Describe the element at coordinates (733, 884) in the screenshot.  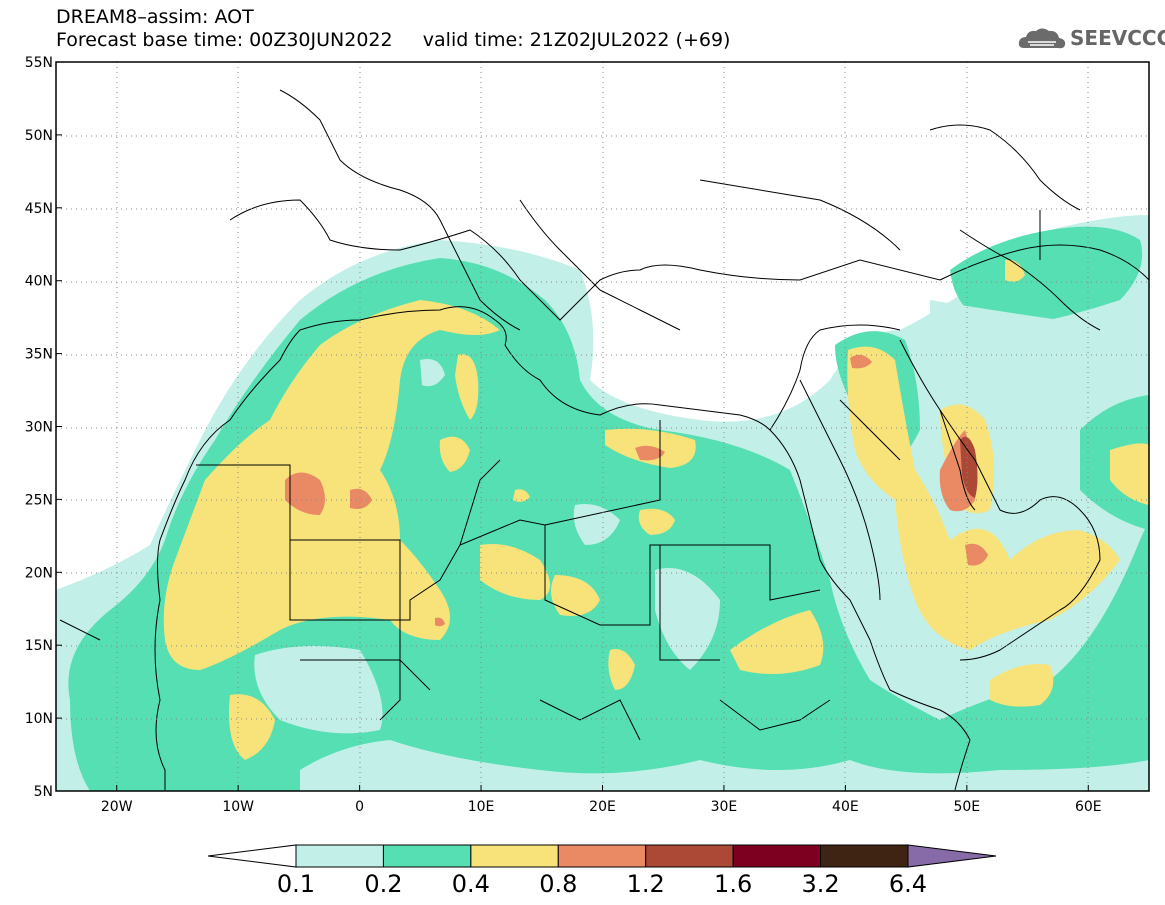
I see `colorbar-label: 1.6` at that location.